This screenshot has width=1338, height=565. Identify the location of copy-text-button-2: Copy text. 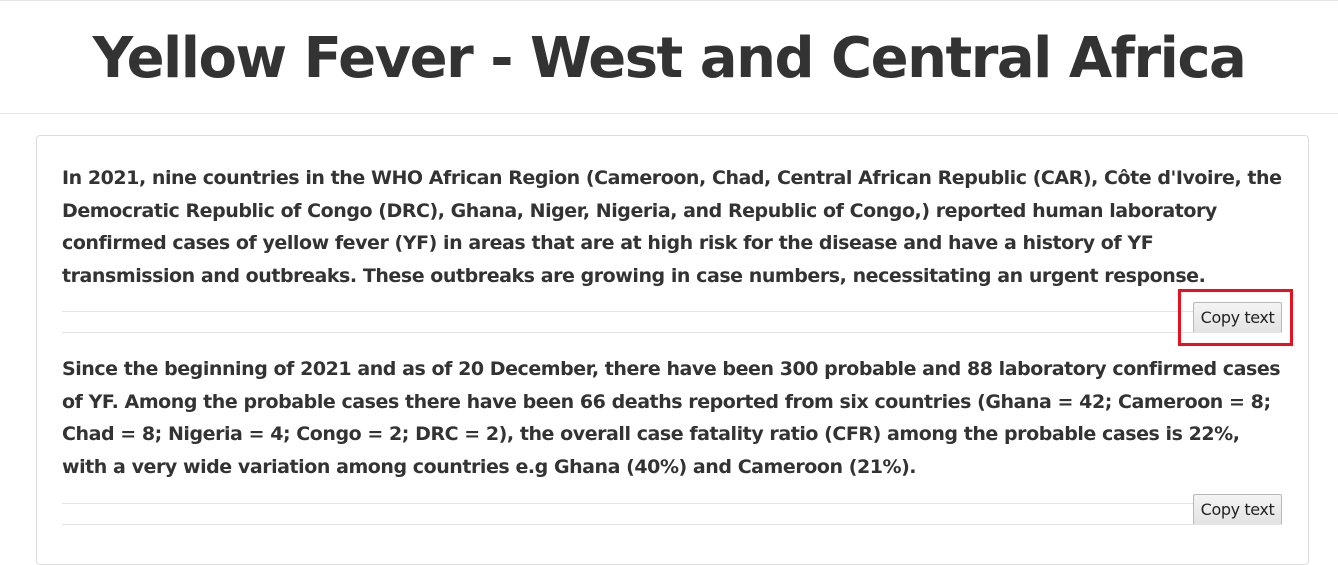
(1237, 509).